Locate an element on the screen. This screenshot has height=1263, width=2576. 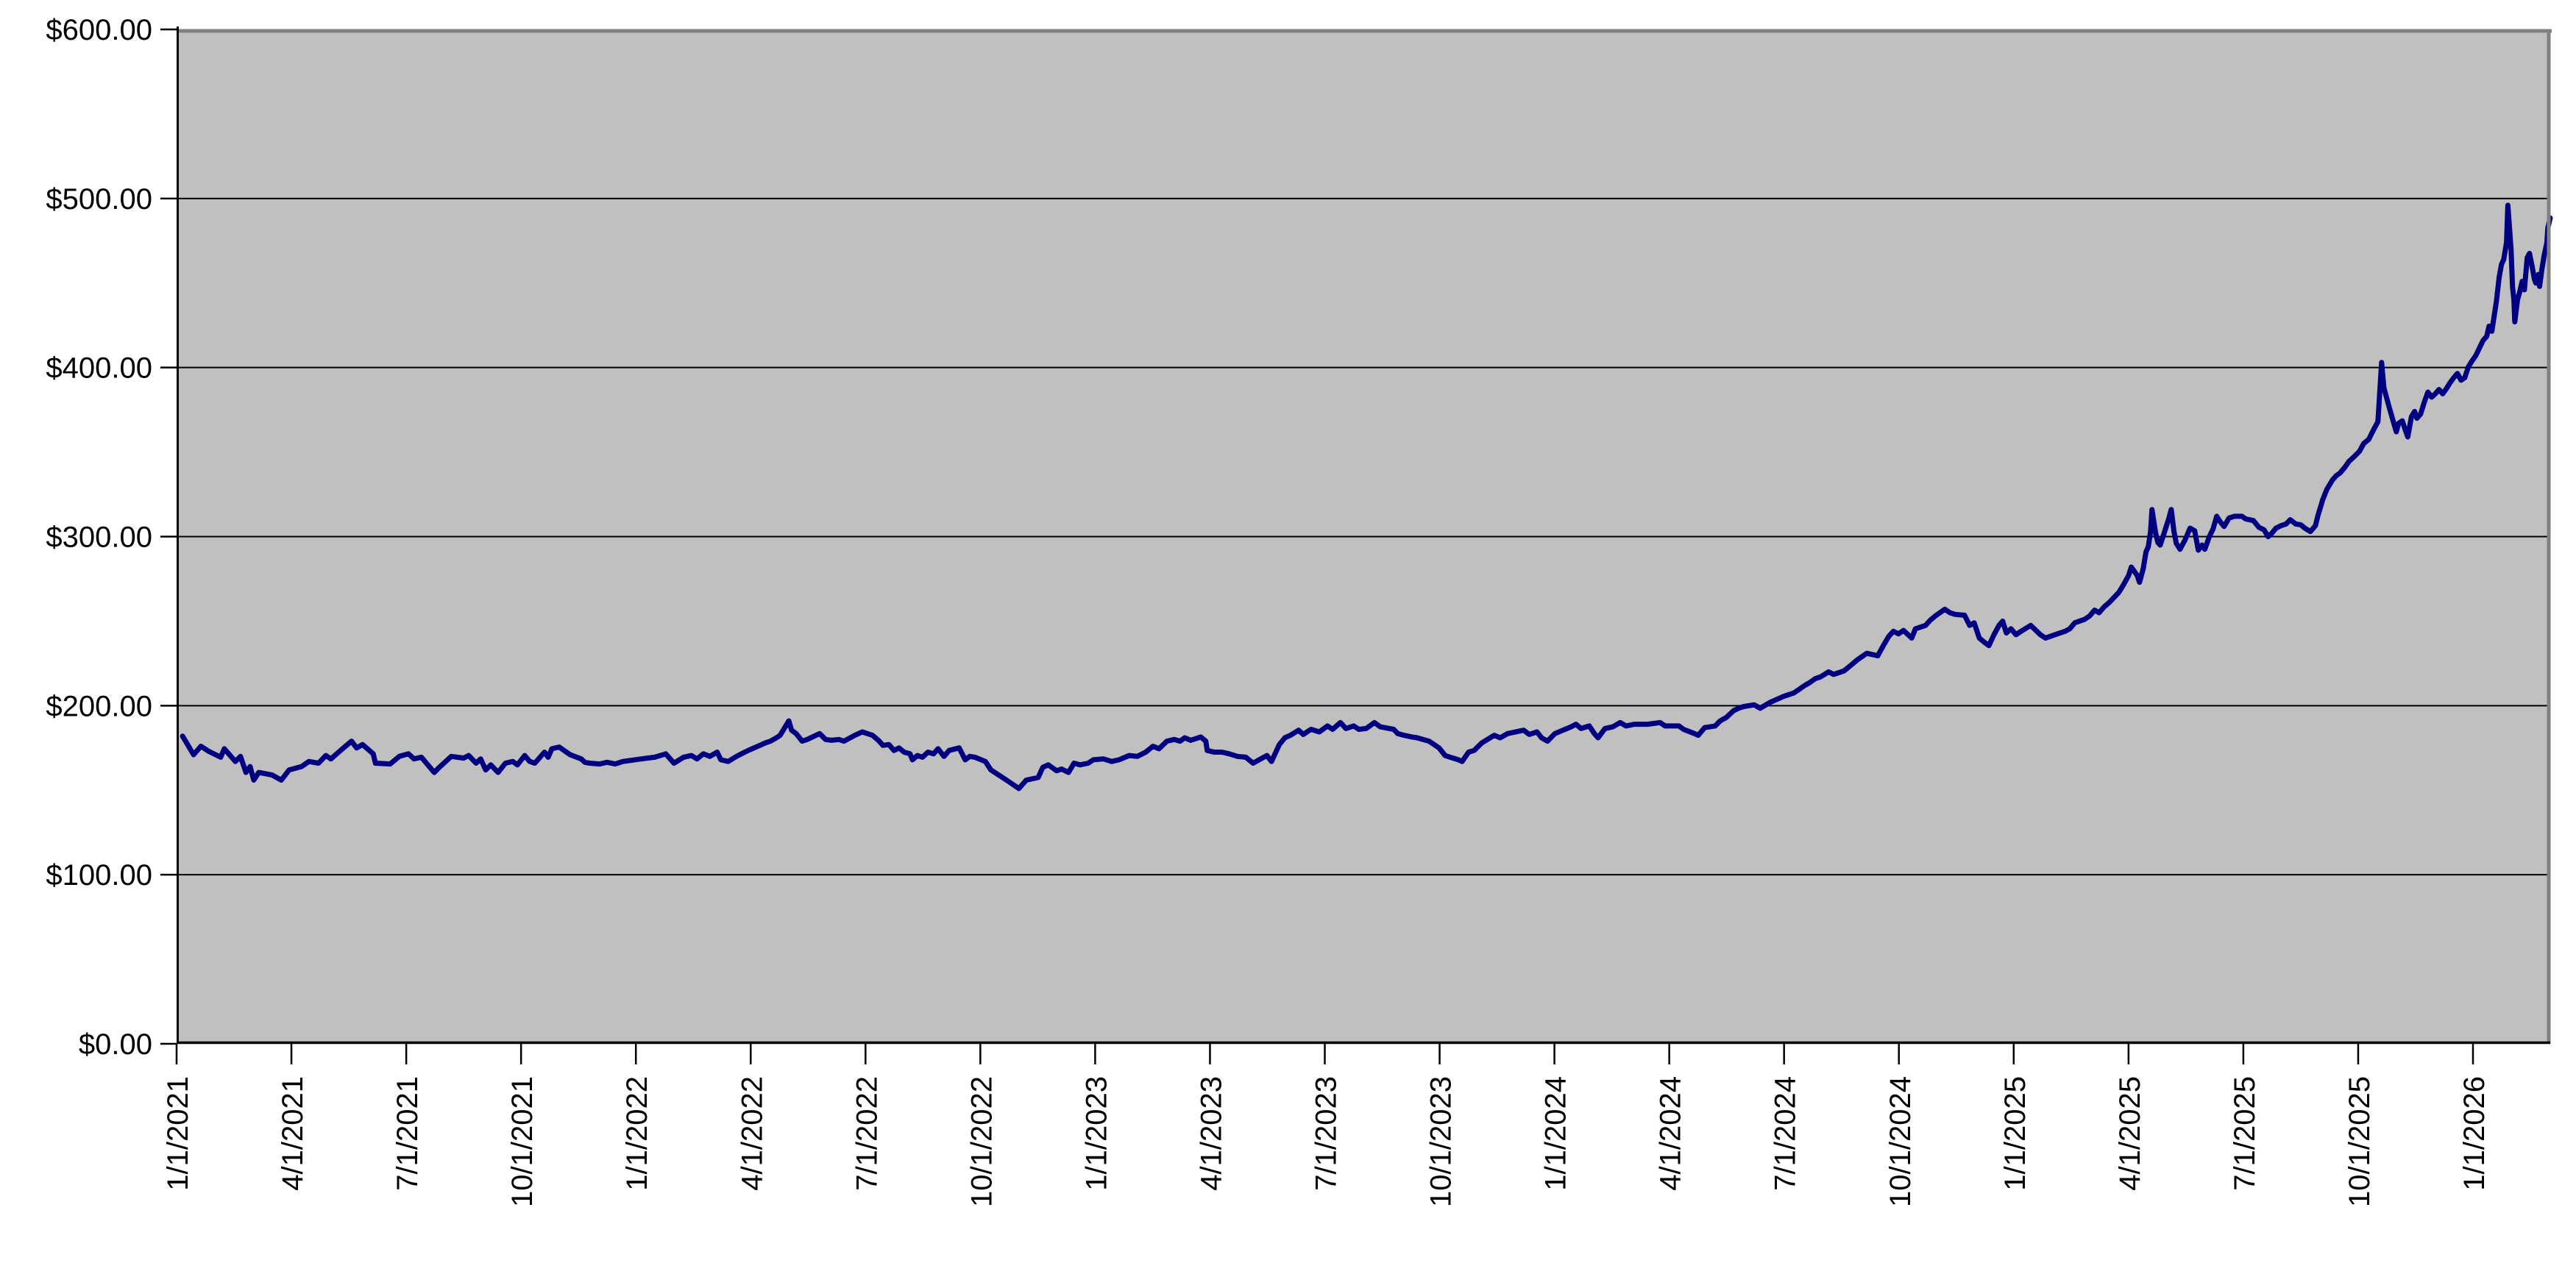
y-axis-label: $600.00 is located at coordinates (99, 30).